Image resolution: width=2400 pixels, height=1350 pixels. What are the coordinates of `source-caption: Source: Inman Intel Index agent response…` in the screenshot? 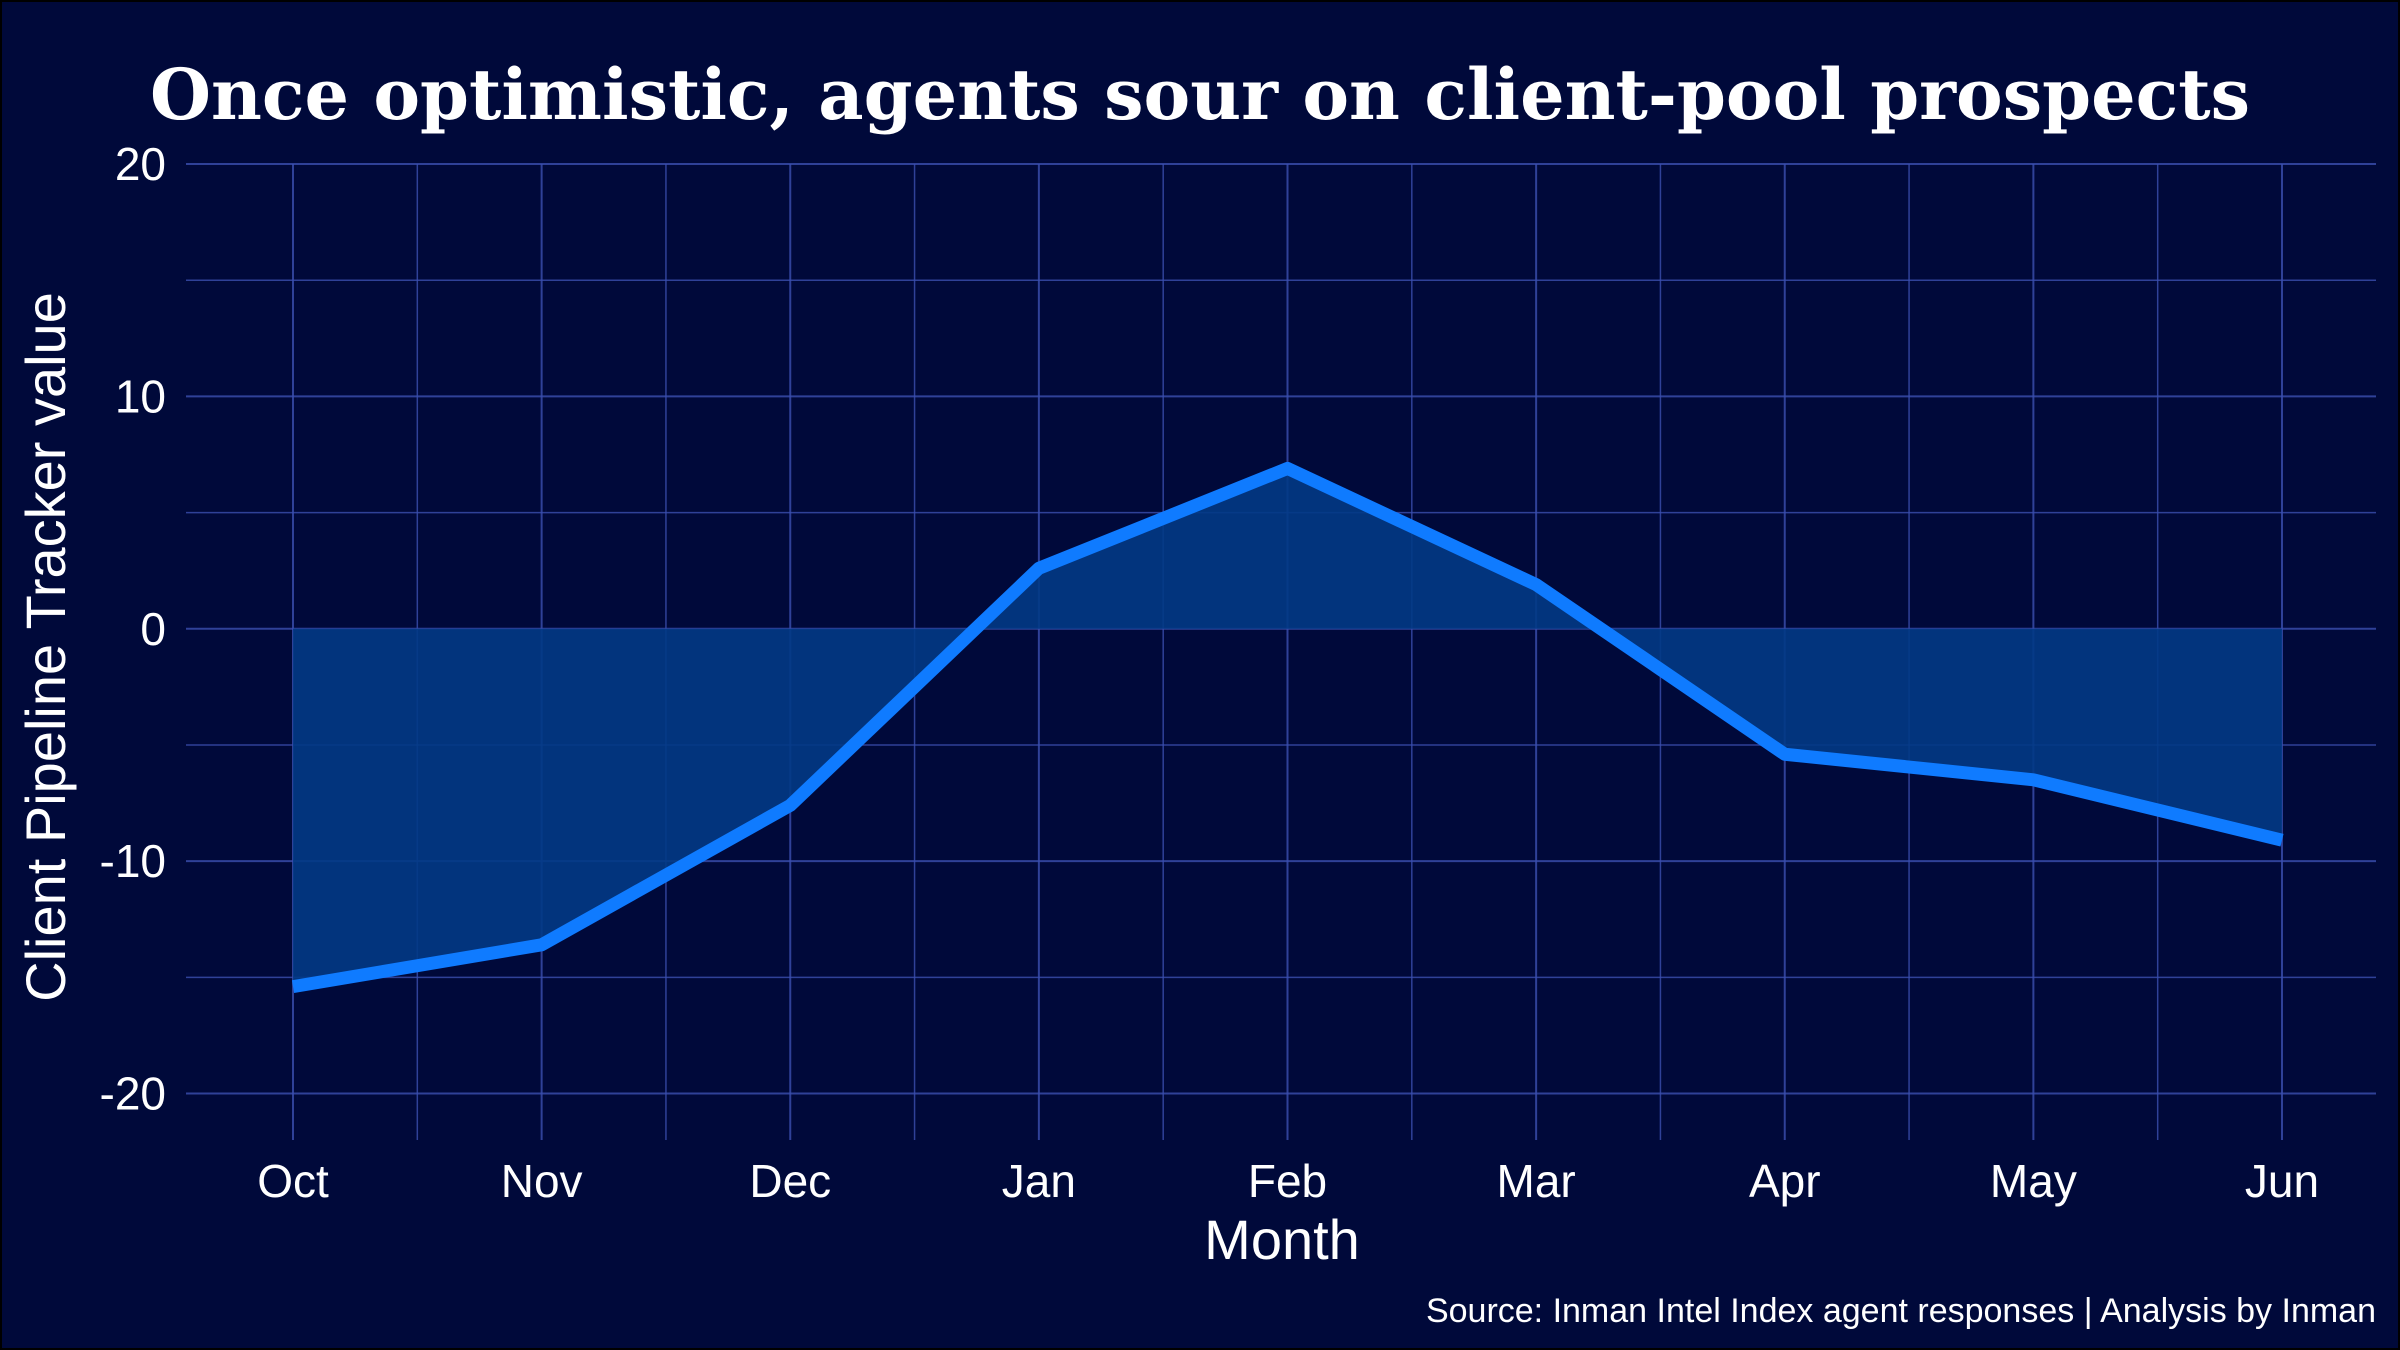 It's located at (1901, 1311).